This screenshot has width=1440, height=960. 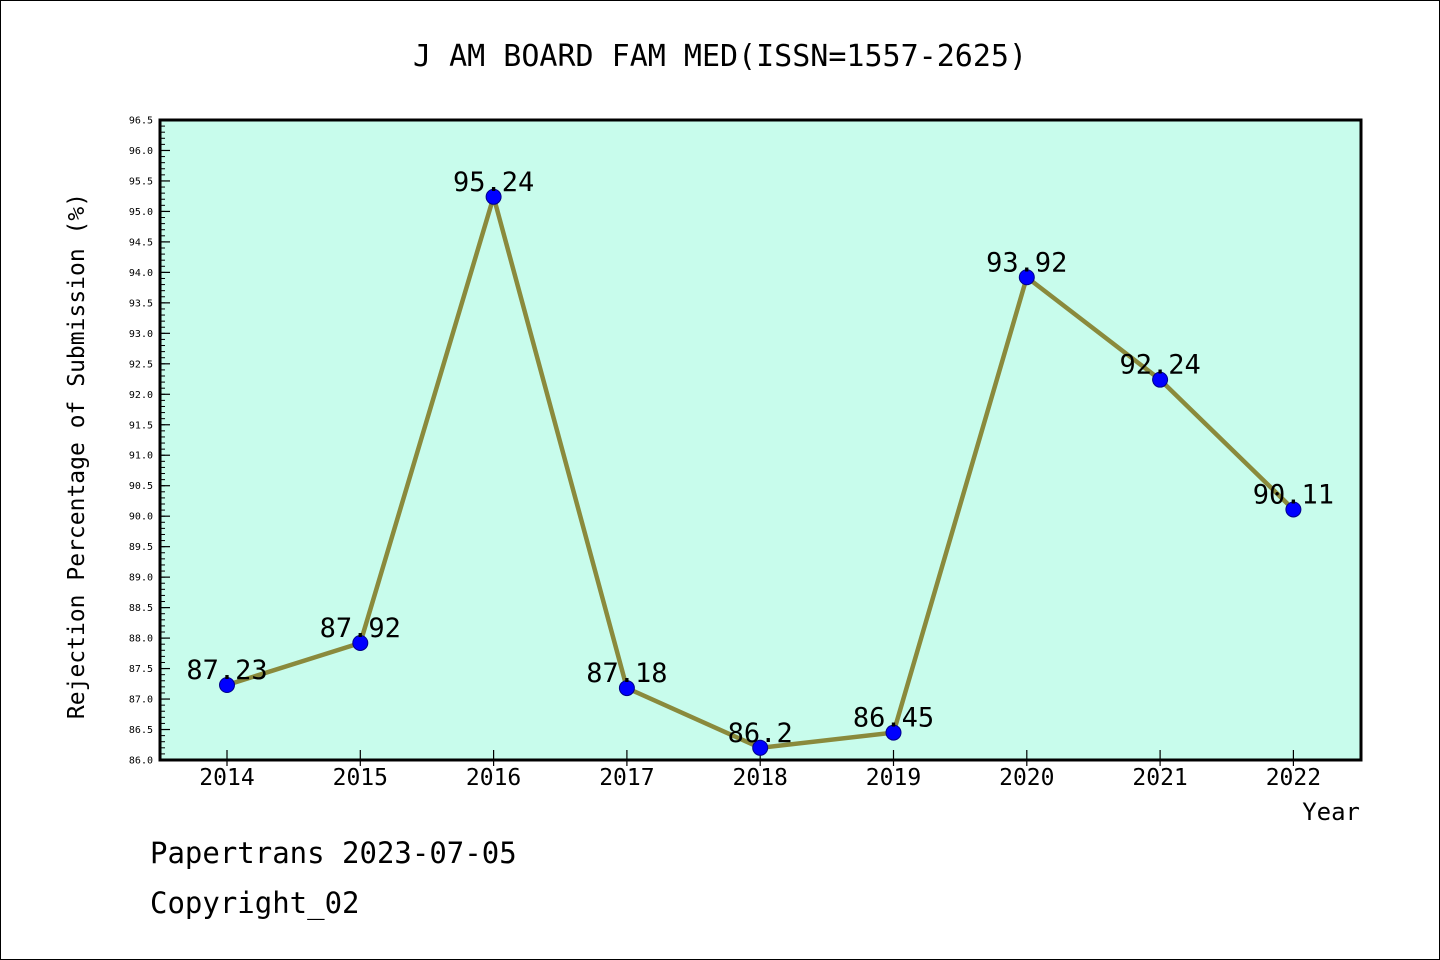 What do you see at coordinates (141, 242) in the screenshot?
I see `y-tick-label: 94.5` at bounding box center [141, 242].